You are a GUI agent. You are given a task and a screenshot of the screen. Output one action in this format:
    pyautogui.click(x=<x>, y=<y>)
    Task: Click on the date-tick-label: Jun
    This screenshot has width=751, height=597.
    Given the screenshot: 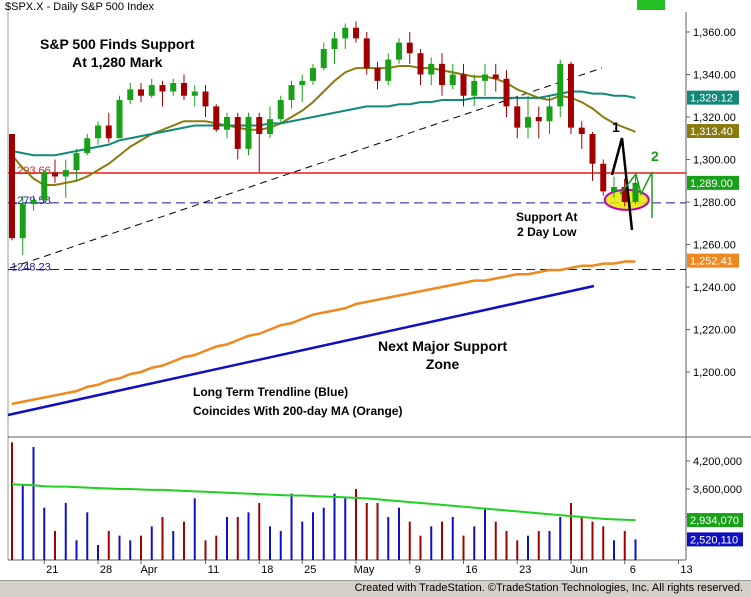 What is the action you would take?
    pyautogui.click(x=579, y=570)
    